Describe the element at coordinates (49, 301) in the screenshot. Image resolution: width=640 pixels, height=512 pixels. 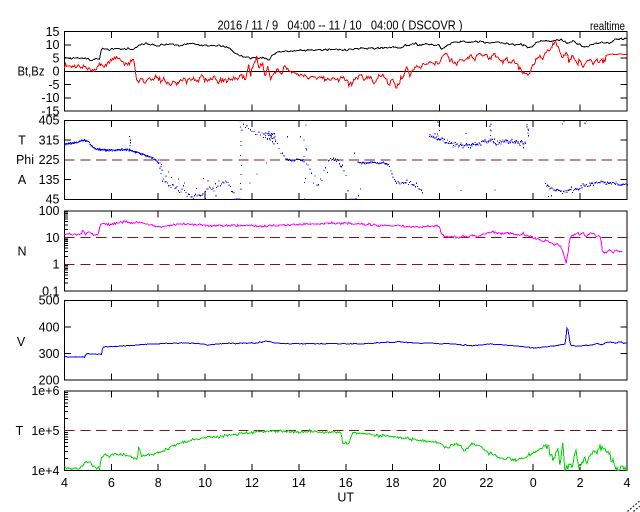
I see `svg-text: 500` at that location.